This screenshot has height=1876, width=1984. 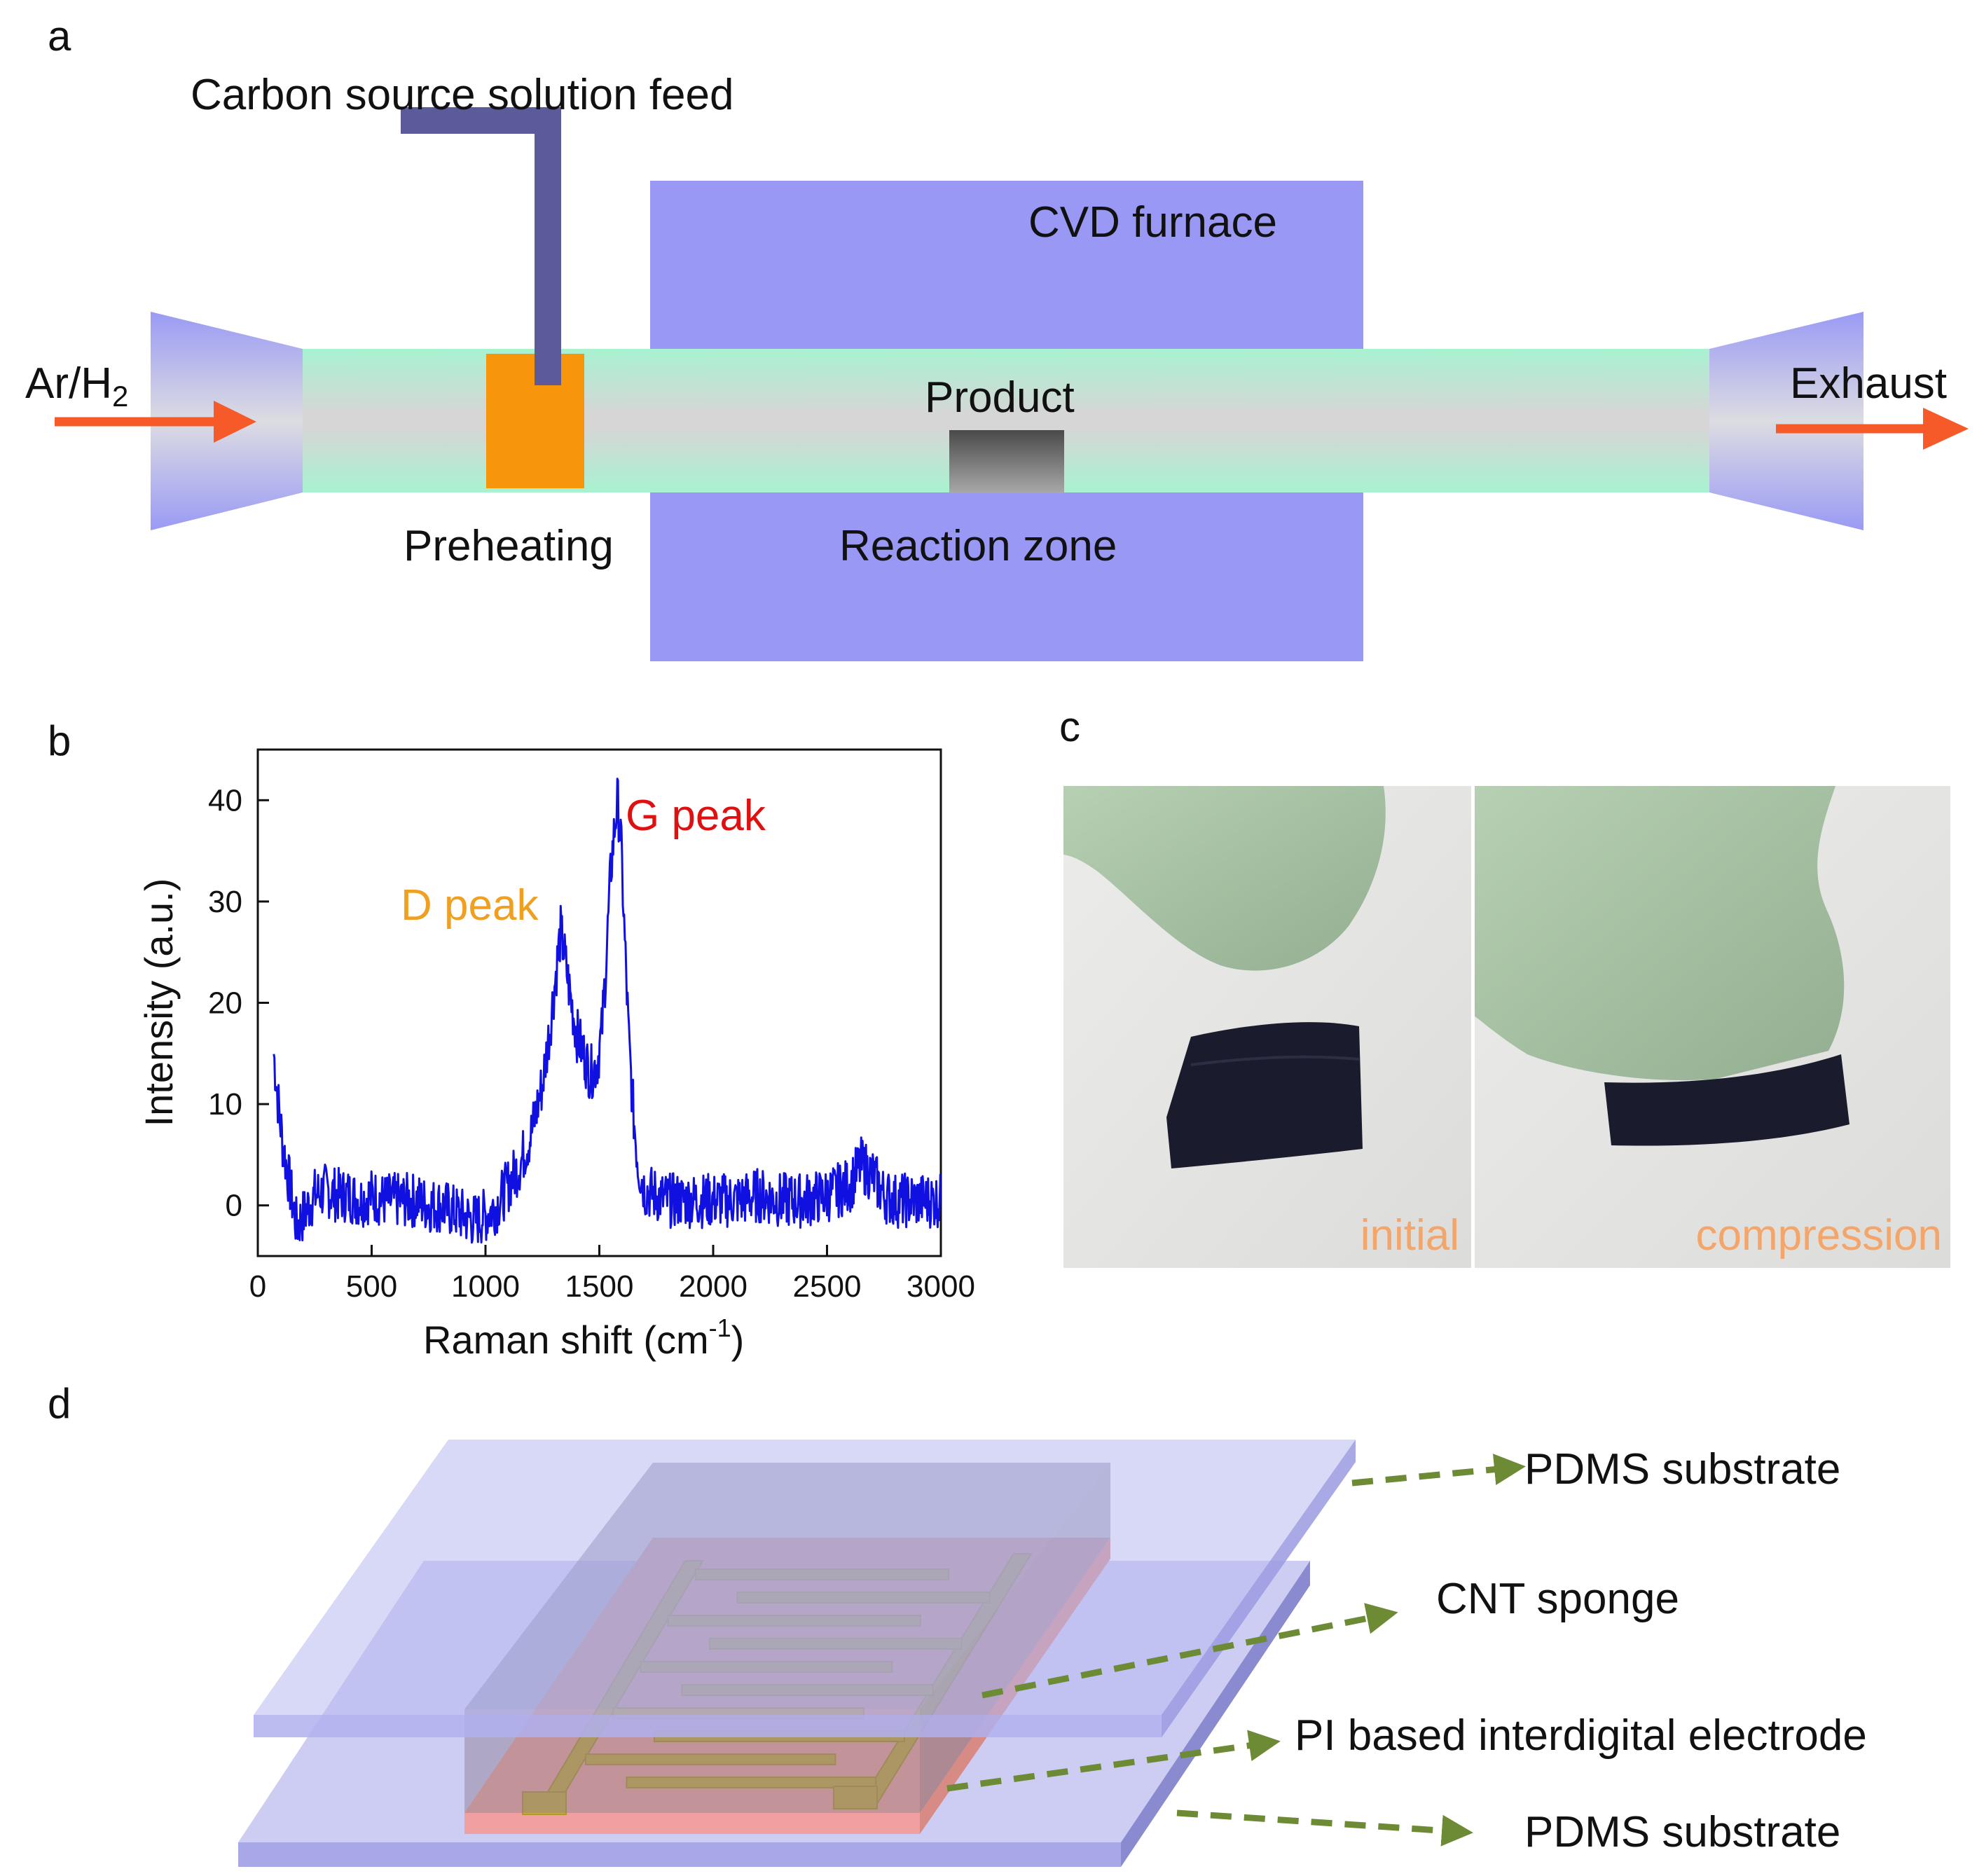 I want to click on glove-finger-compression, so click(x=1660, y=933).